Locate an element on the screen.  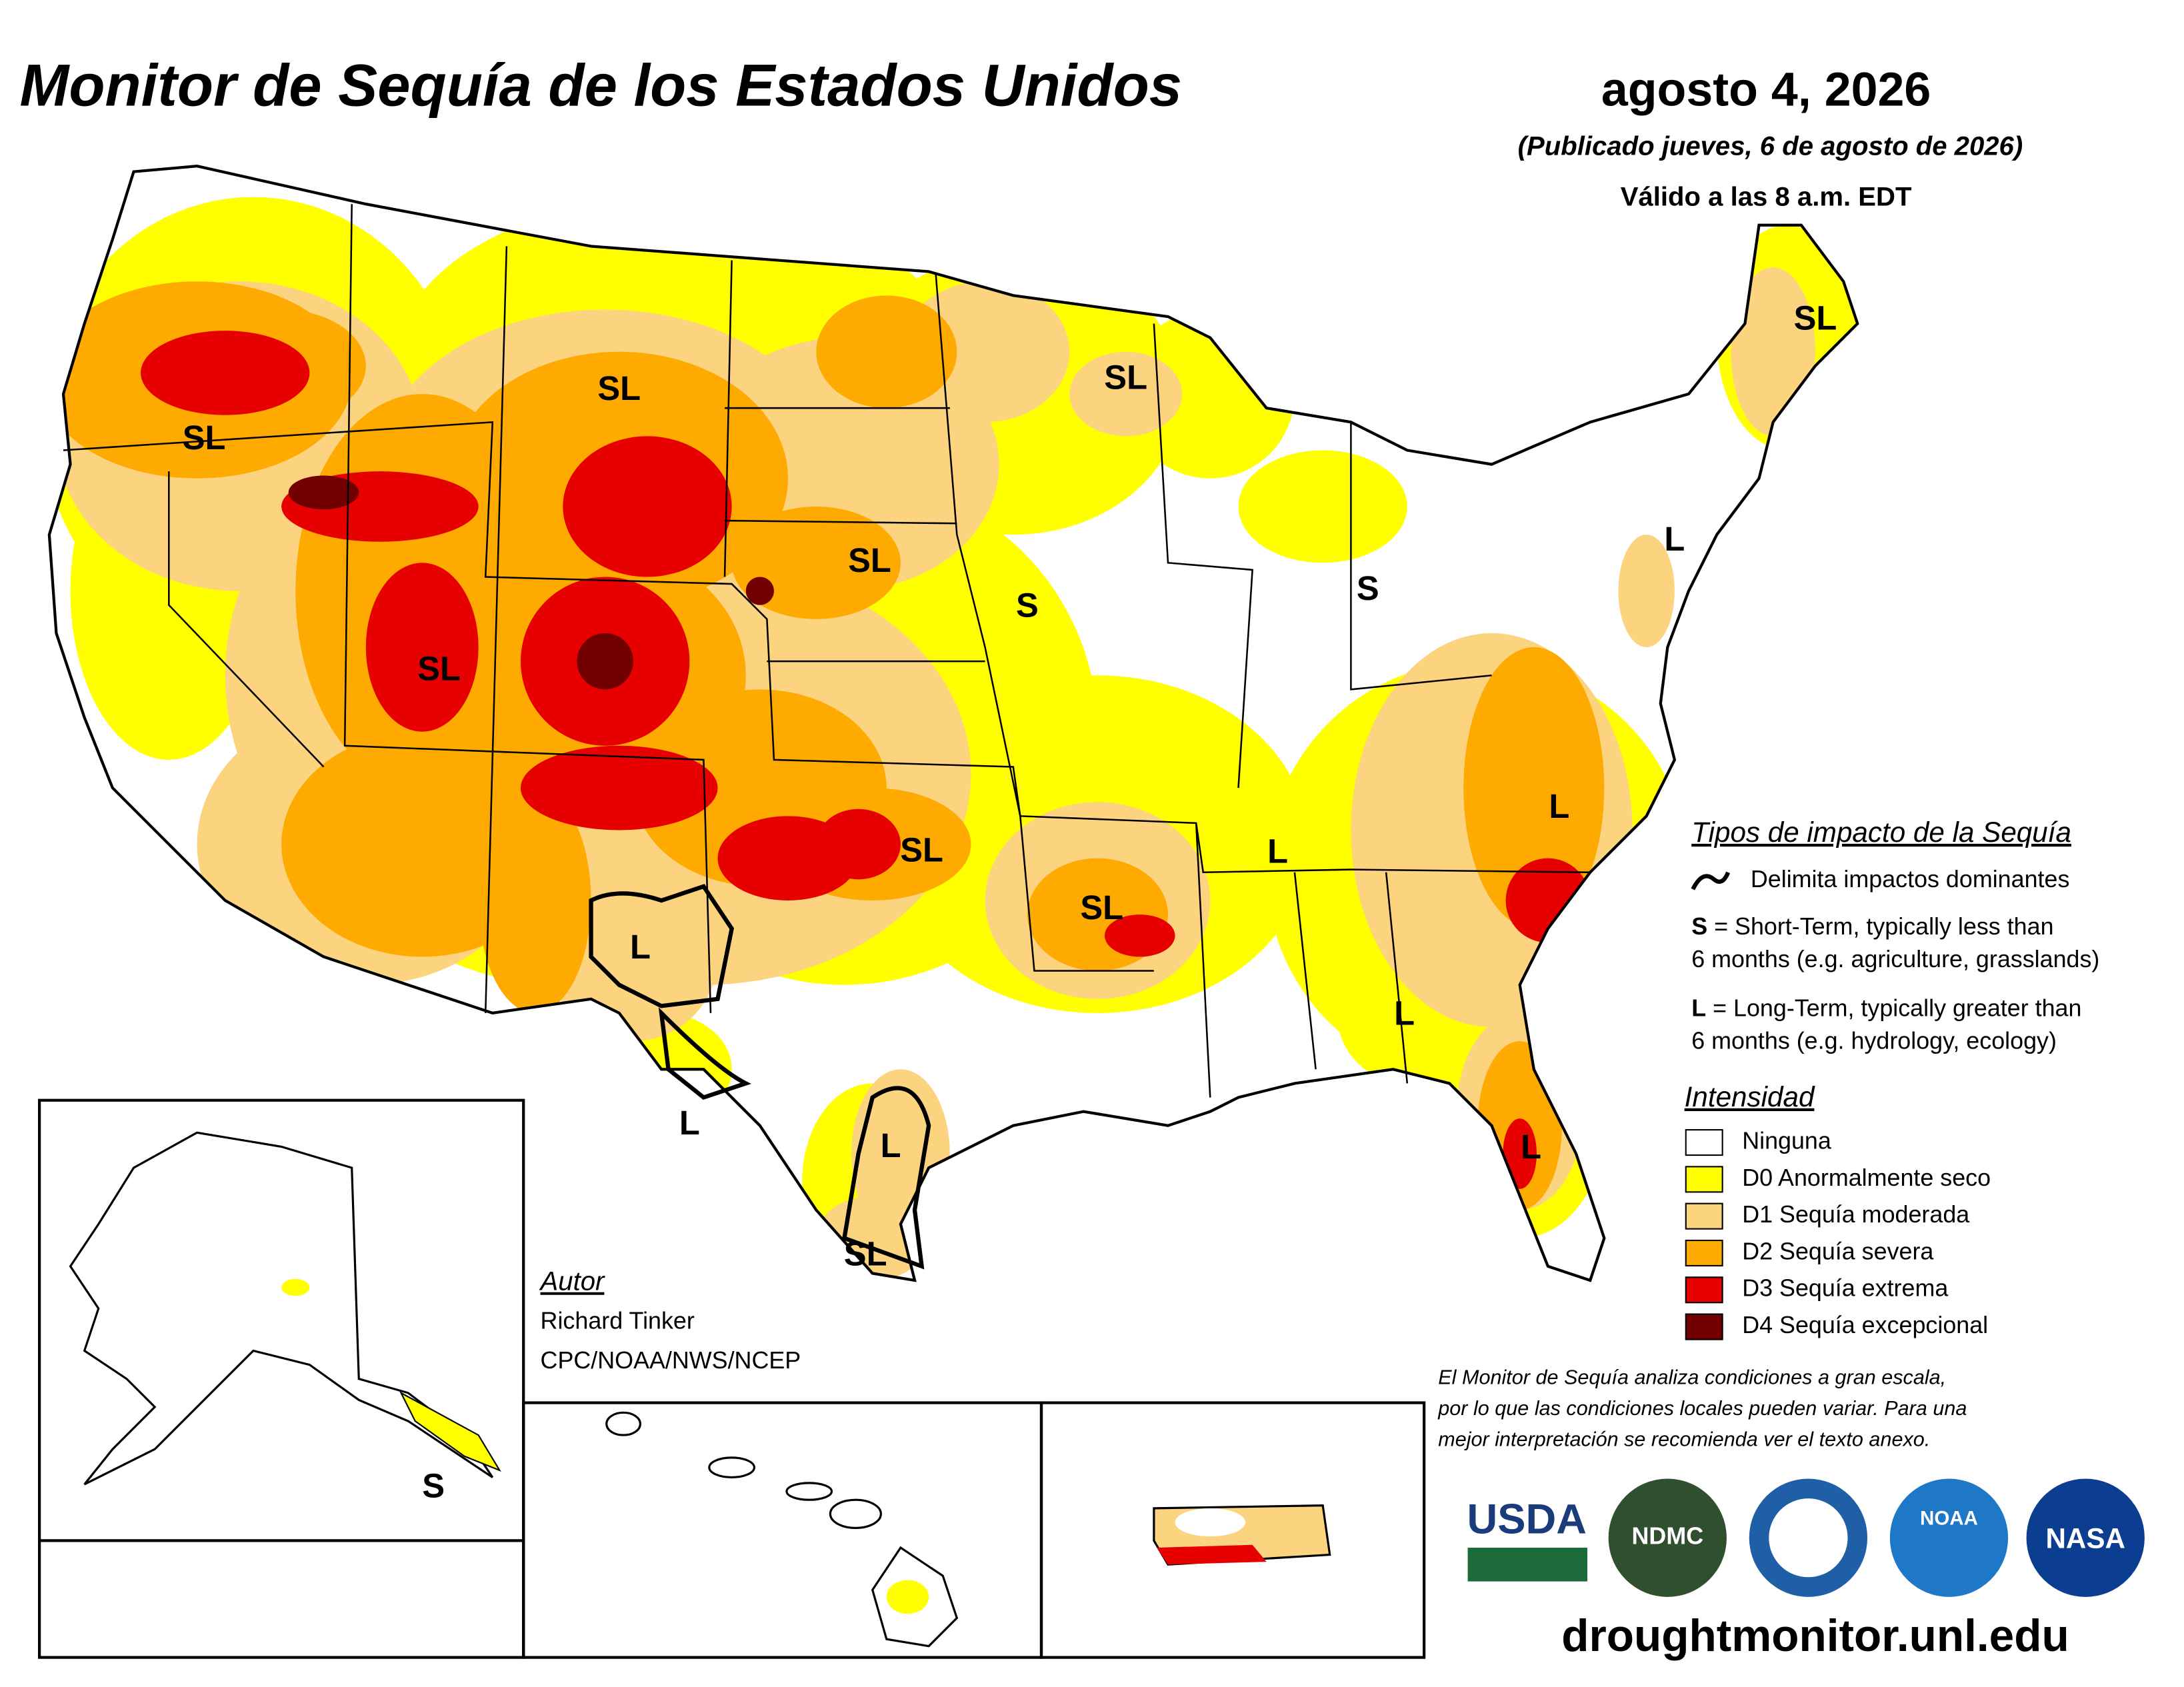
long-term-key: L is located at coordinates (1698, 1008).